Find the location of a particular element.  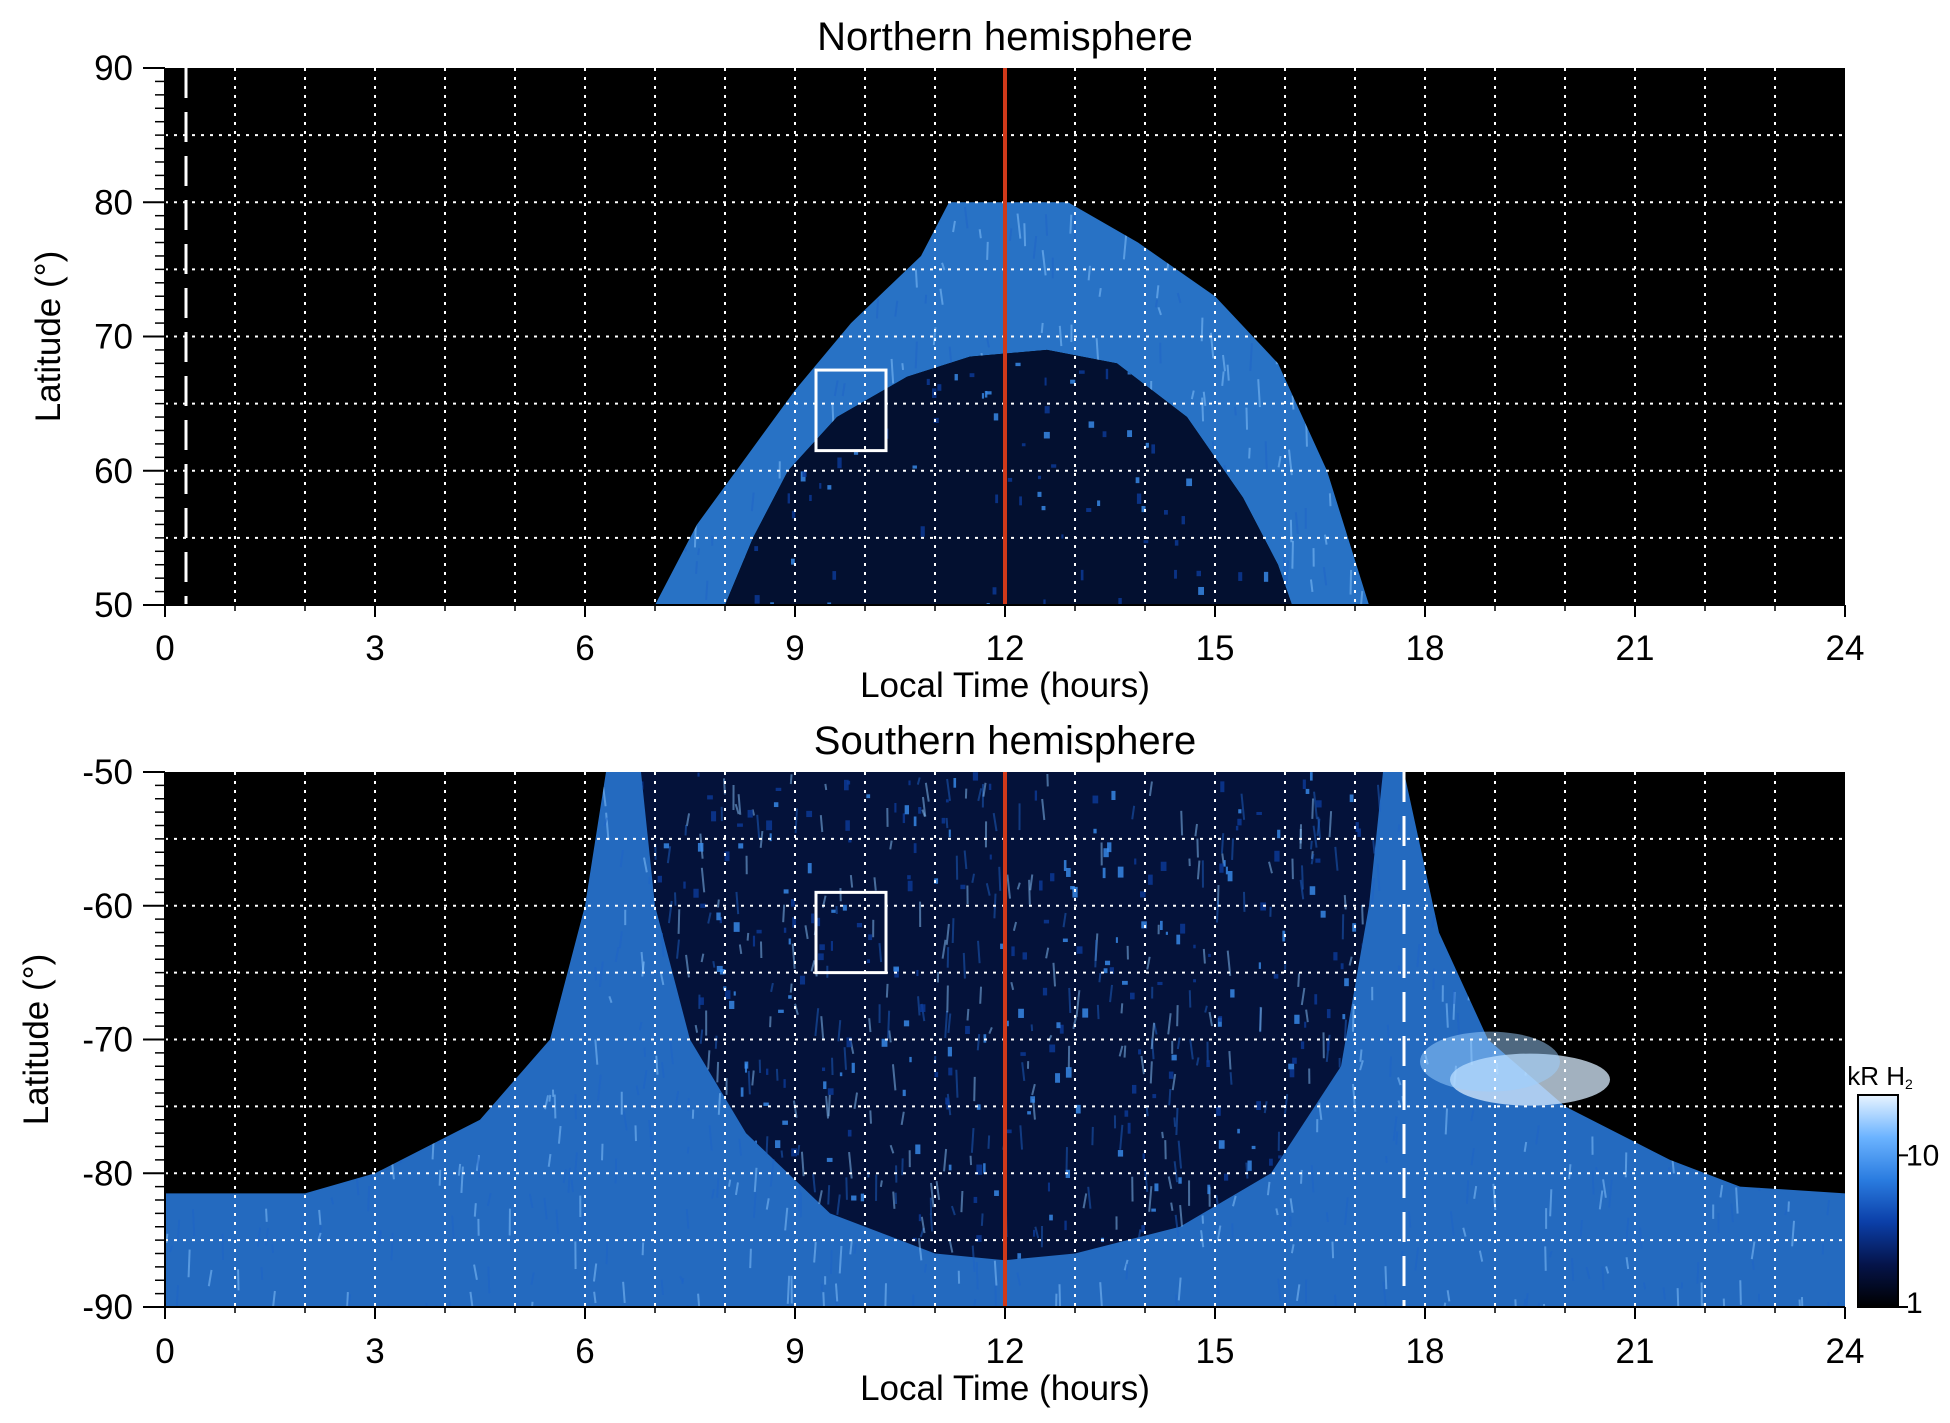

y-tick-label: -50 is located at coordinates (107, 772).